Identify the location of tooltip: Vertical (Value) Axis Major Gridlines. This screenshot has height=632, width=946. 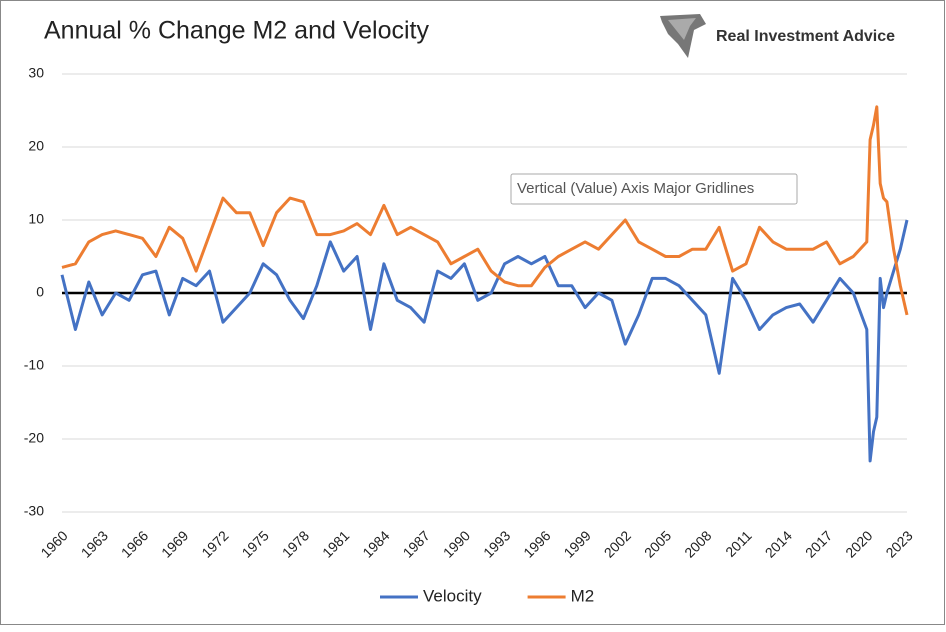
(635, 188).